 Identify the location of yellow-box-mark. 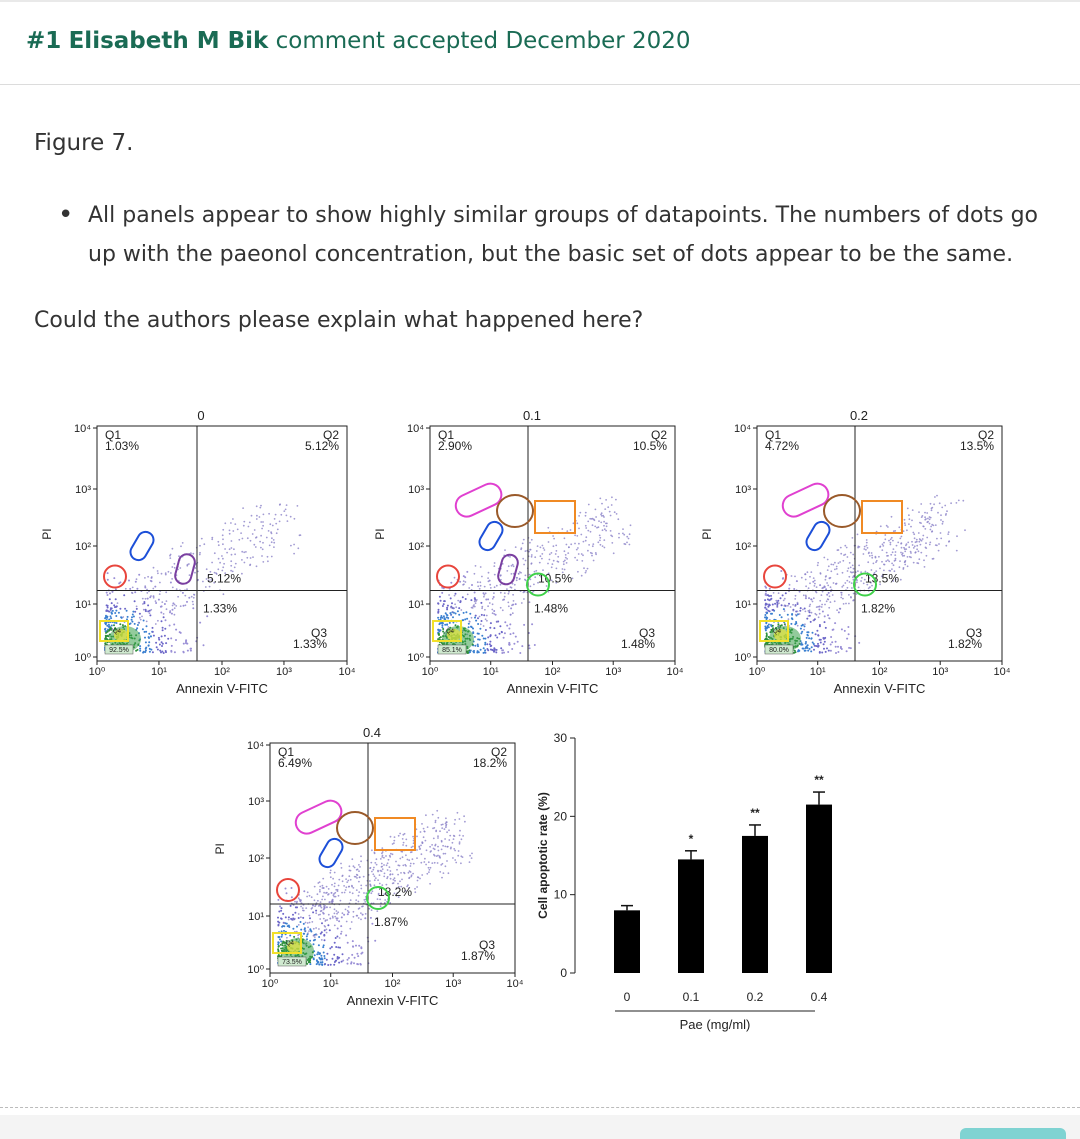
(287, 943).